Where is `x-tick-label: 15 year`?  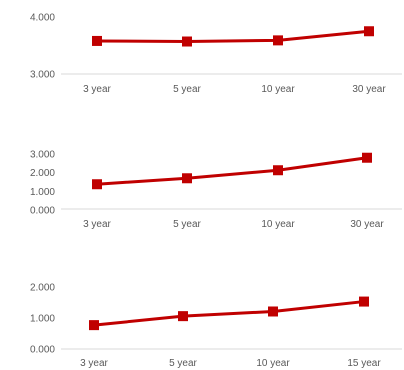
x-tick-label: 15 year is located at coordinates (364, 363).